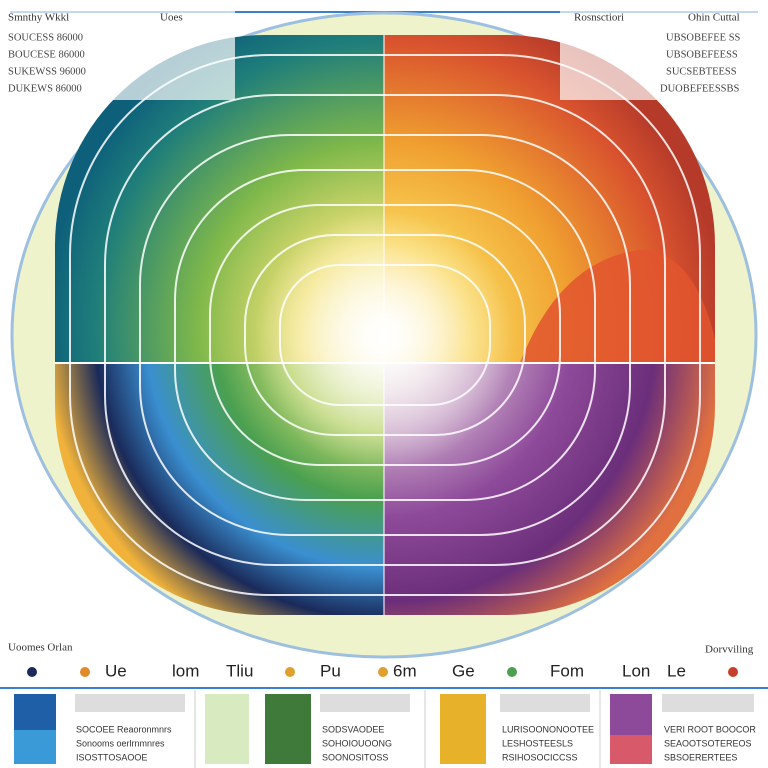 The width and height of the screenshot is (768, 768). I want to click on panel-line: RSIHOSOCICCSS, so click(540, 757).